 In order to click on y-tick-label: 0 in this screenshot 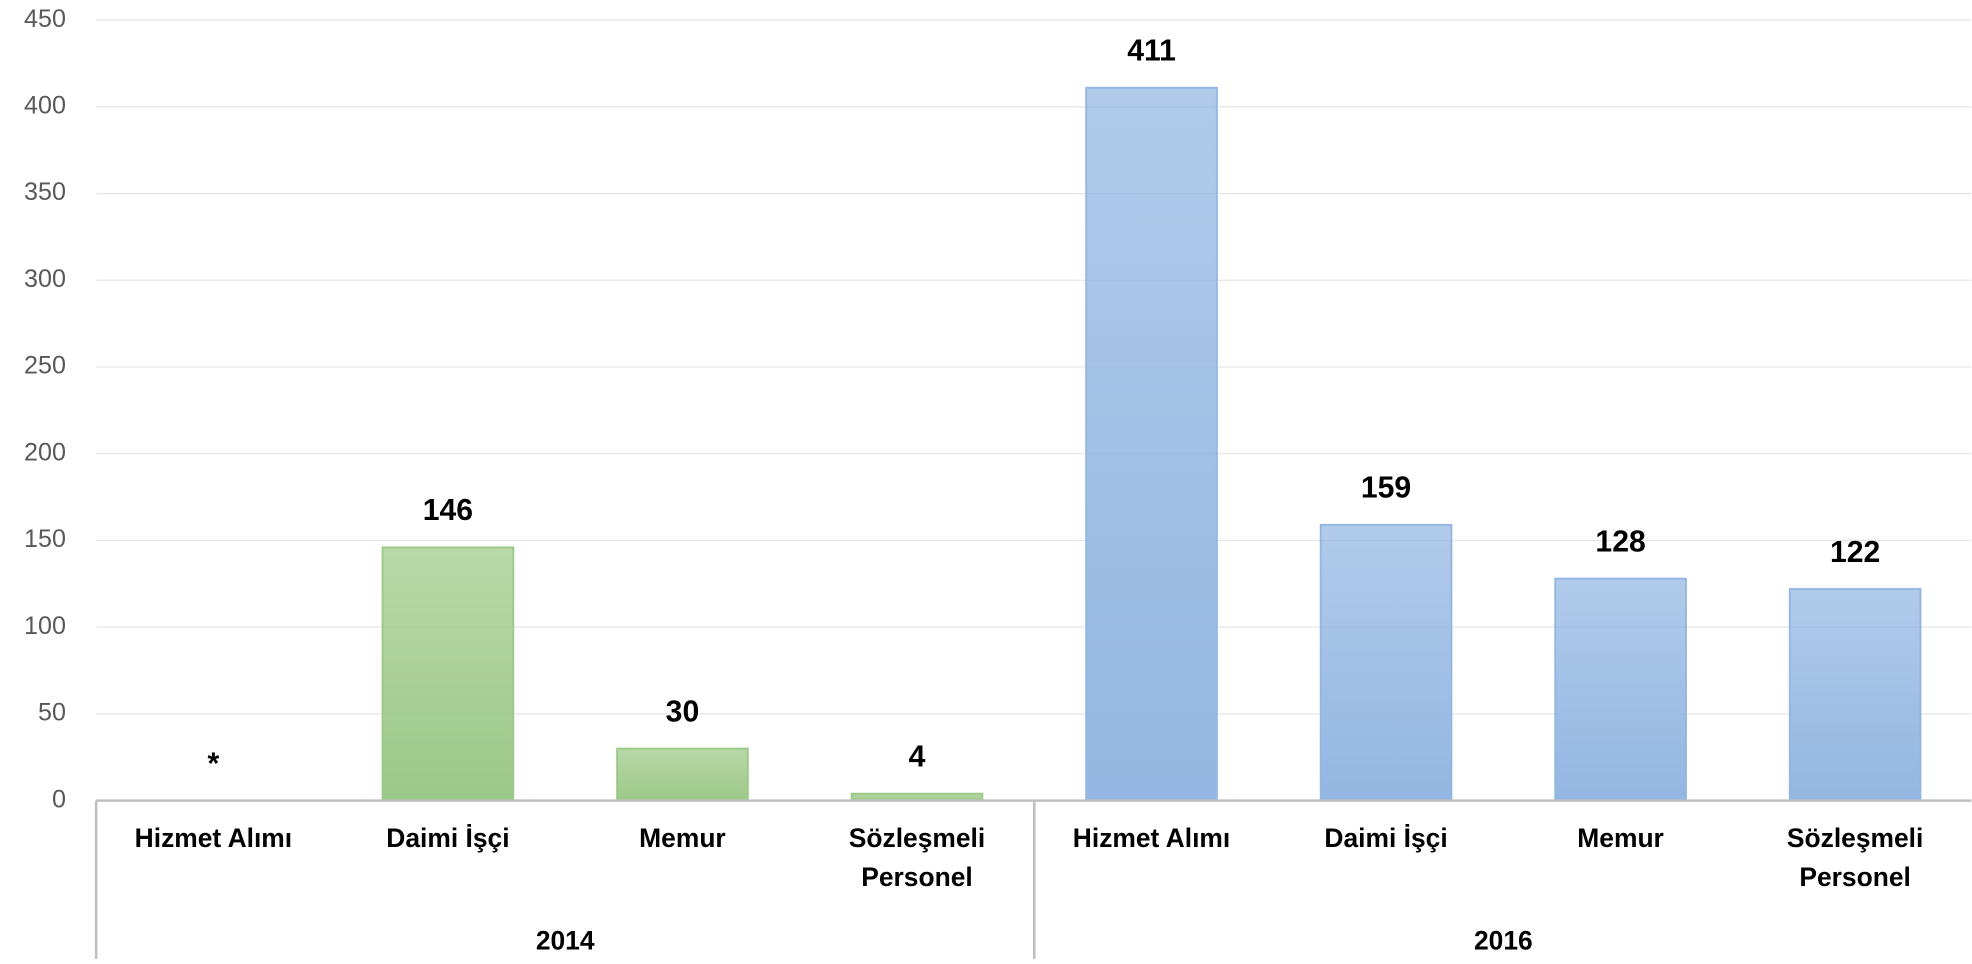, I will do `click(59, 799)`.